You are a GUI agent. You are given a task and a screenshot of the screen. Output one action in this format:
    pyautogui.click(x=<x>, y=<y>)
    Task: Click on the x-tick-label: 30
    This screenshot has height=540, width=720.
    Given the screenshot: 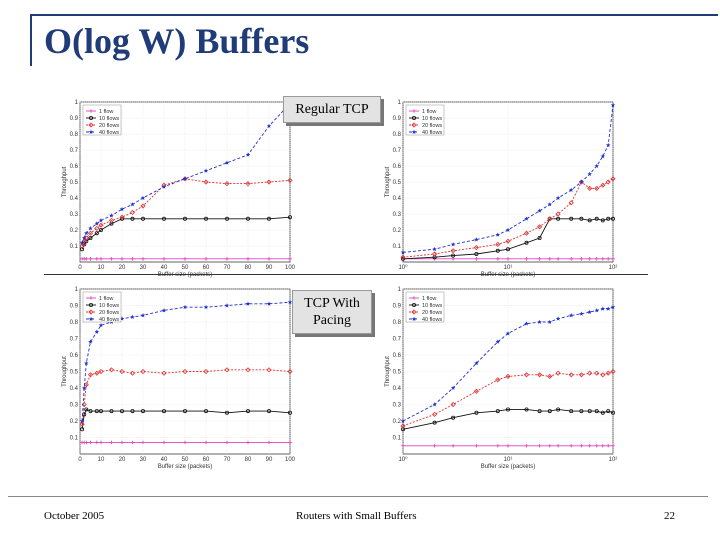 What is the action you would take?
    pyautogui.click(x=143, y=460)
    